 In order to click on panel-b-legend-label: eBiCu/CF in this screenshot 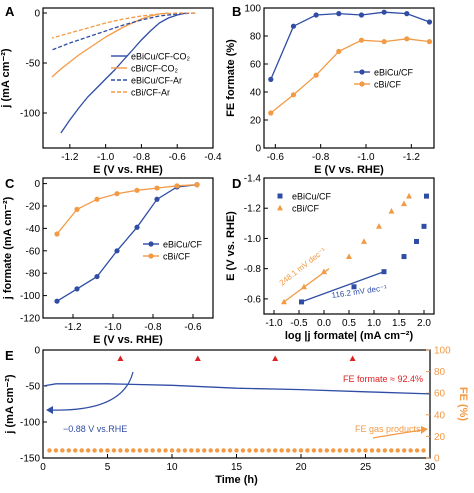, I will do `click(394, 73)`.